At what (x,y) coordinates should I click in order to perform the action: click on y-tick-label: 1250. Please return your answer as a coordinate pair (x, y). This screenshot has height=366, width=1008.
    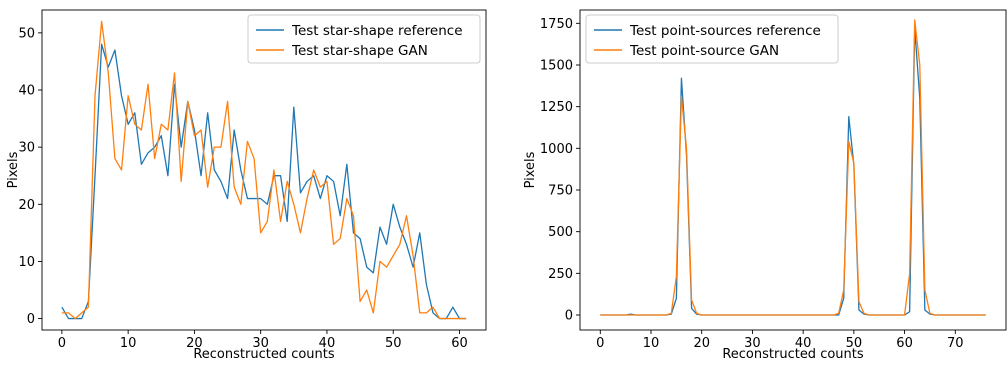
    Looking at the image, I should click on (556, 107).